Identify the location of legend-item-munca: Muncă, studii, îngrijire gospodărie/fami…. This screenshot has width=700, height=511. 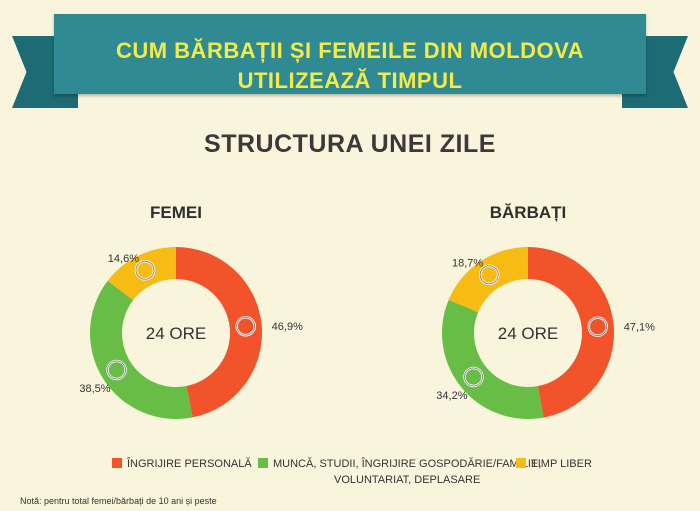
(399, 472).